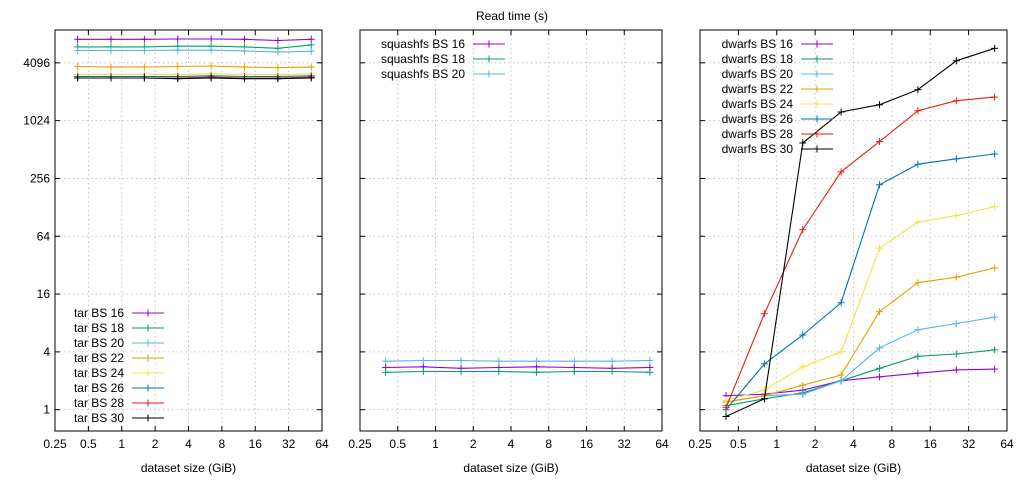 This screenshot has width=1024, height=480. Describe the element at coordinates (119, 343) in the screenshot. I see `legend-entry: tar BS 20` at that location.